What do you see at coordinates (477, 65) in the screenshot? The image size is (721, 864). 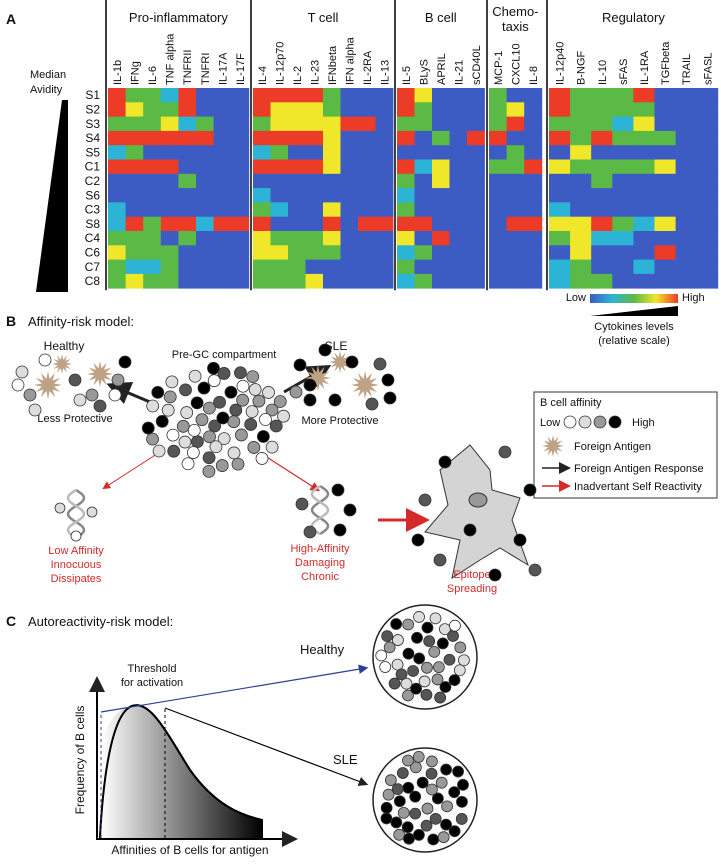 I see `column-label: sCD40L` at bounding box center [477, 65].